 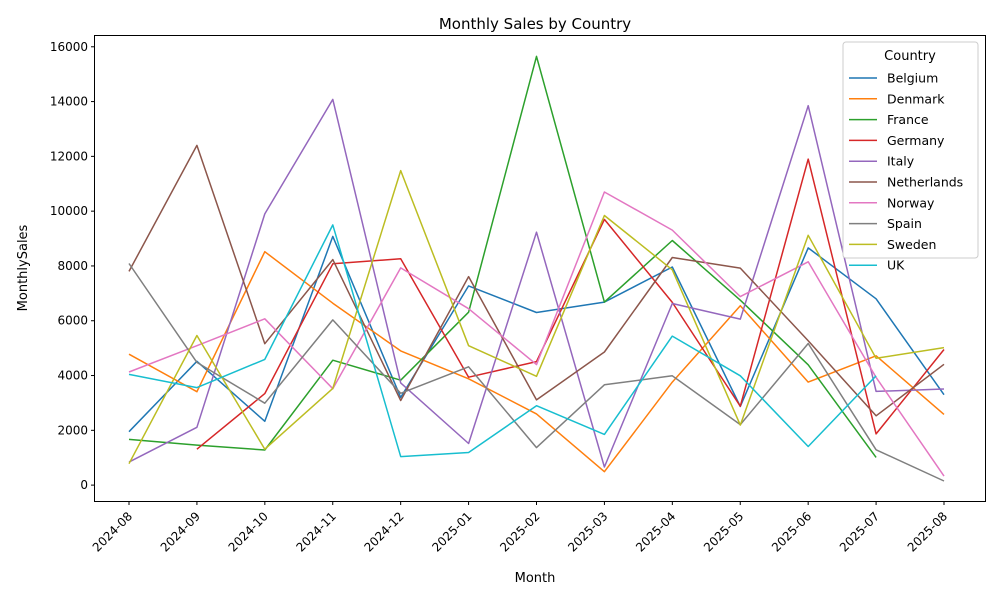 I want to click on chart-title: Monthly Sales by Country, so click(x=535, y=24).